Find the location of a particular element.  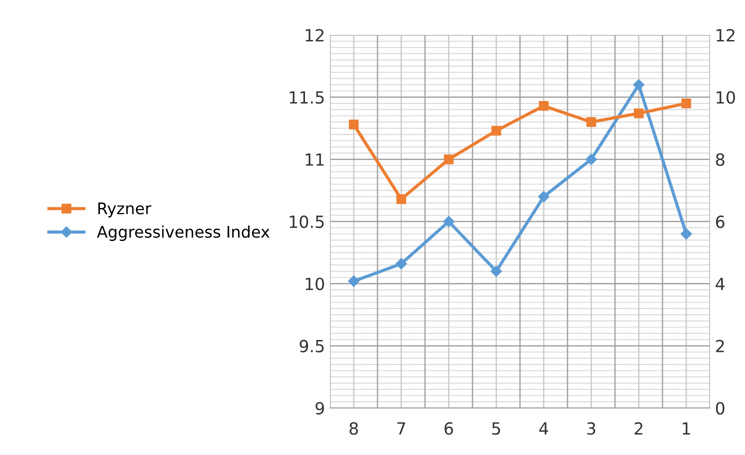

legend-label: Ryzner is located at coordinates (125, 210).